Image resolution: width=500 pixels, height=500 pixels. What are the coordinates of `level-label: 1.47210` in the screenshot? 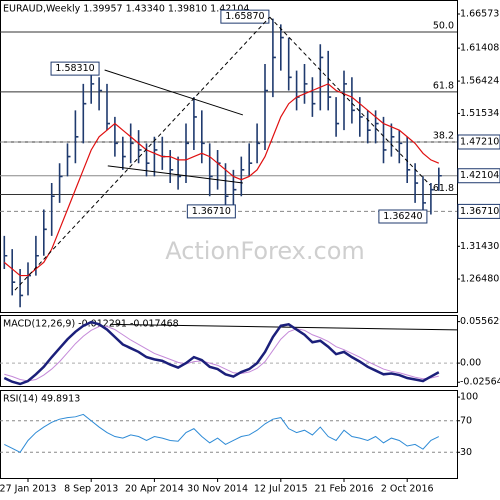 It's located at (479, 141).